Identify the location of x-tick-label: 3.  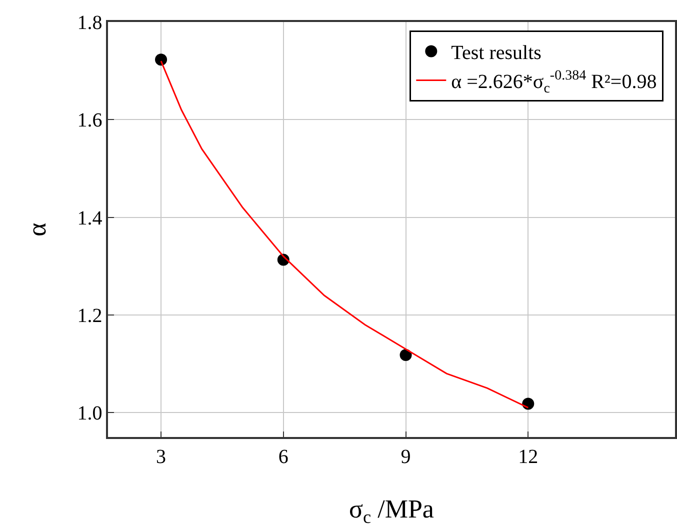
(161, 457).